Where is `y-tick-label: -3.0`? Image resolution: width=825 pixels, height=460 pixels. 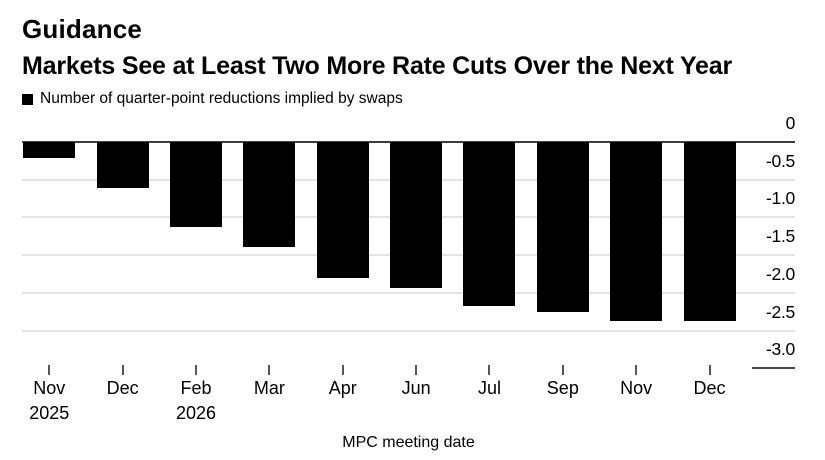 y-tick-label: -3.0 is located at coordinates (780, 349).